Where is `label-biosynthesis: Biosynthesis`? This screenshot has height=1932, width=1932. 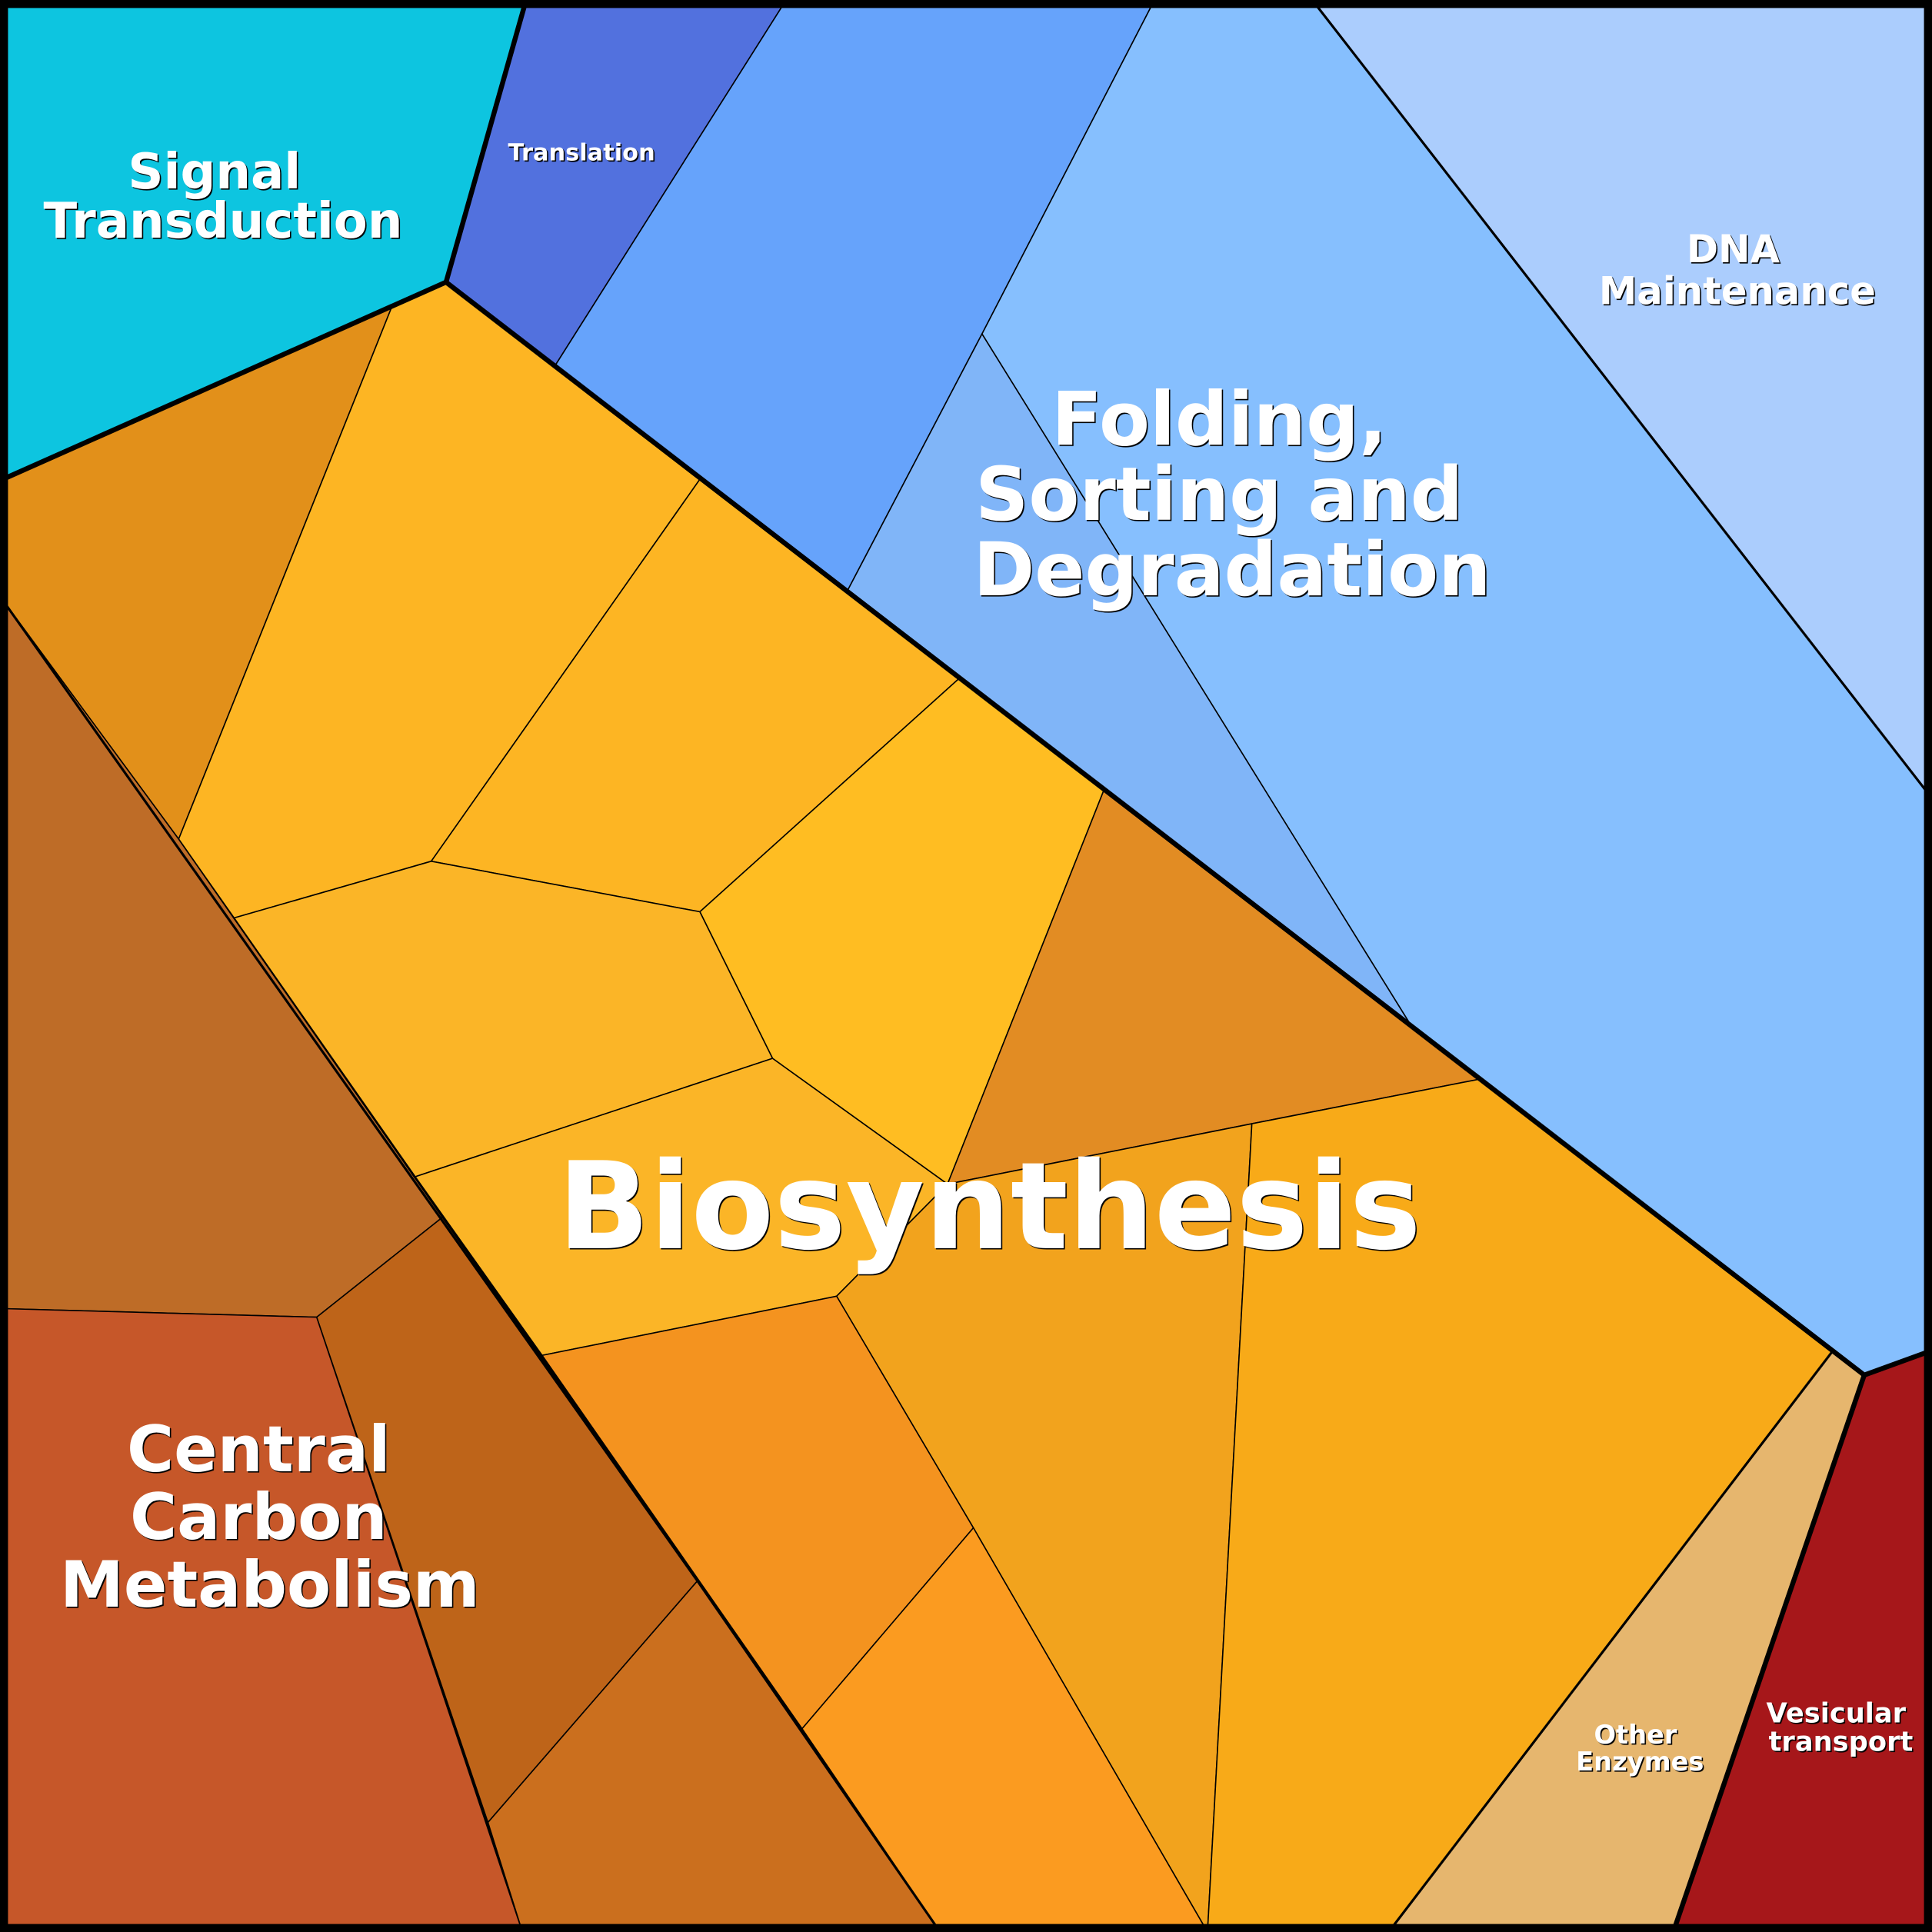
label-biosynthesis: Biosynthesis is located at coordinates (989, 1207).